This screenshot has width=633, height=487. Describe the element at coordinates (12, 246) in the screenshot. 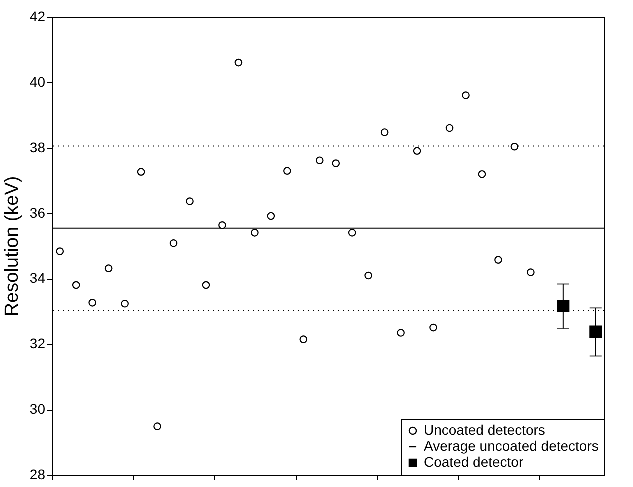

I see `y-axis-title: Resolution (keV)` at that location.